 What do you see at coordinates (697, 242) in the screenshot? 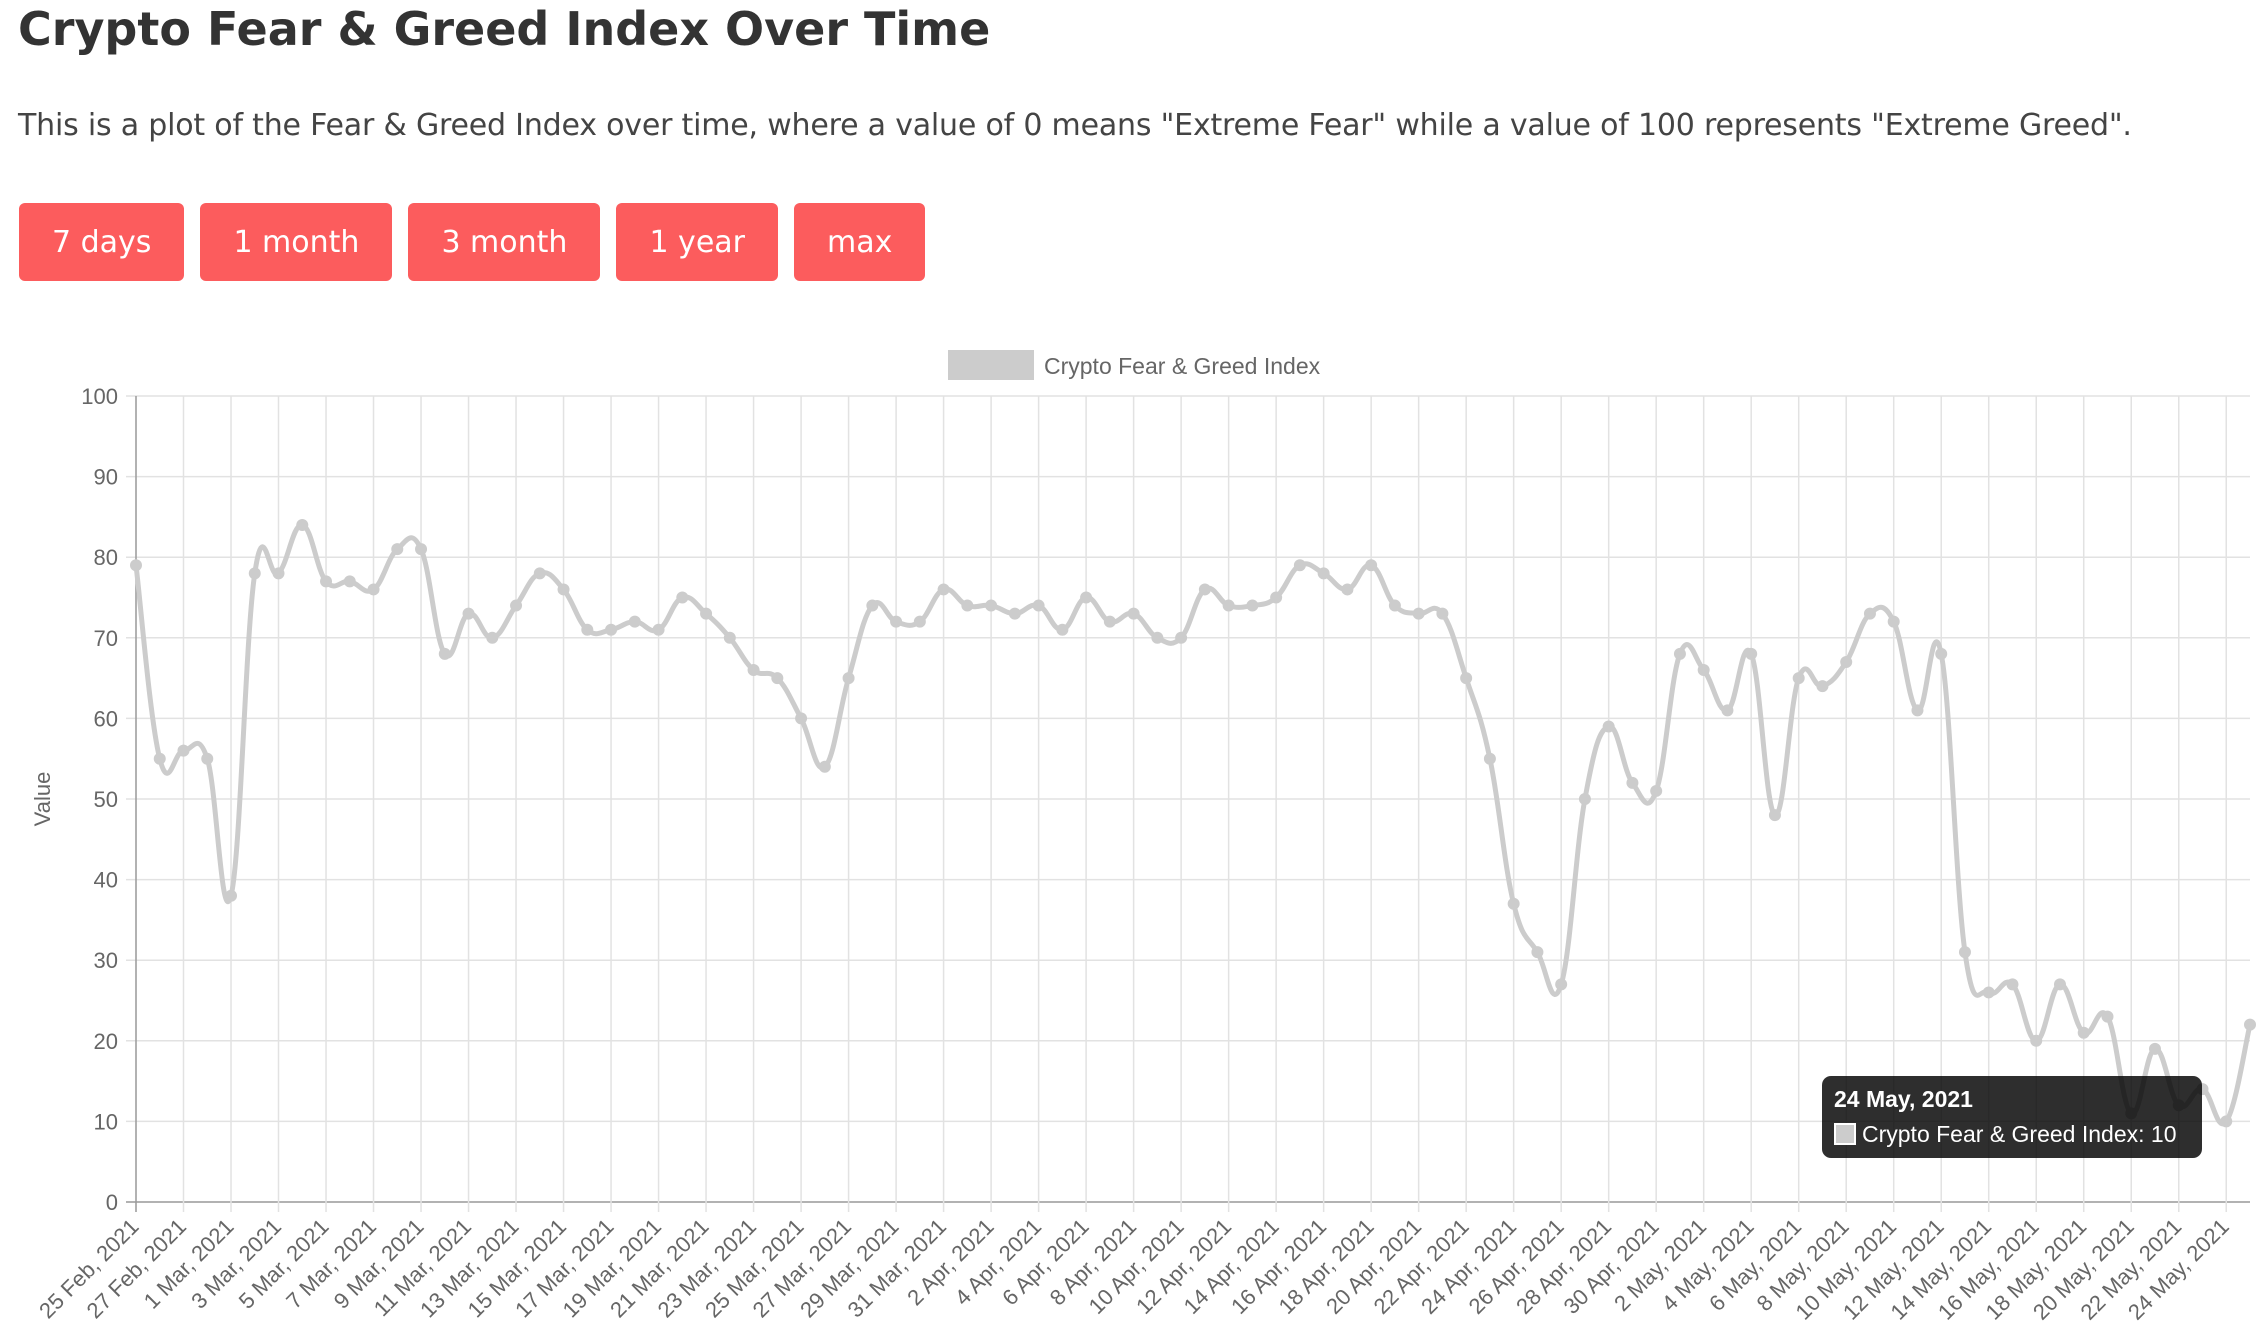
I see `range-1-year-button: 1 year` at bounding box center [697, 242].